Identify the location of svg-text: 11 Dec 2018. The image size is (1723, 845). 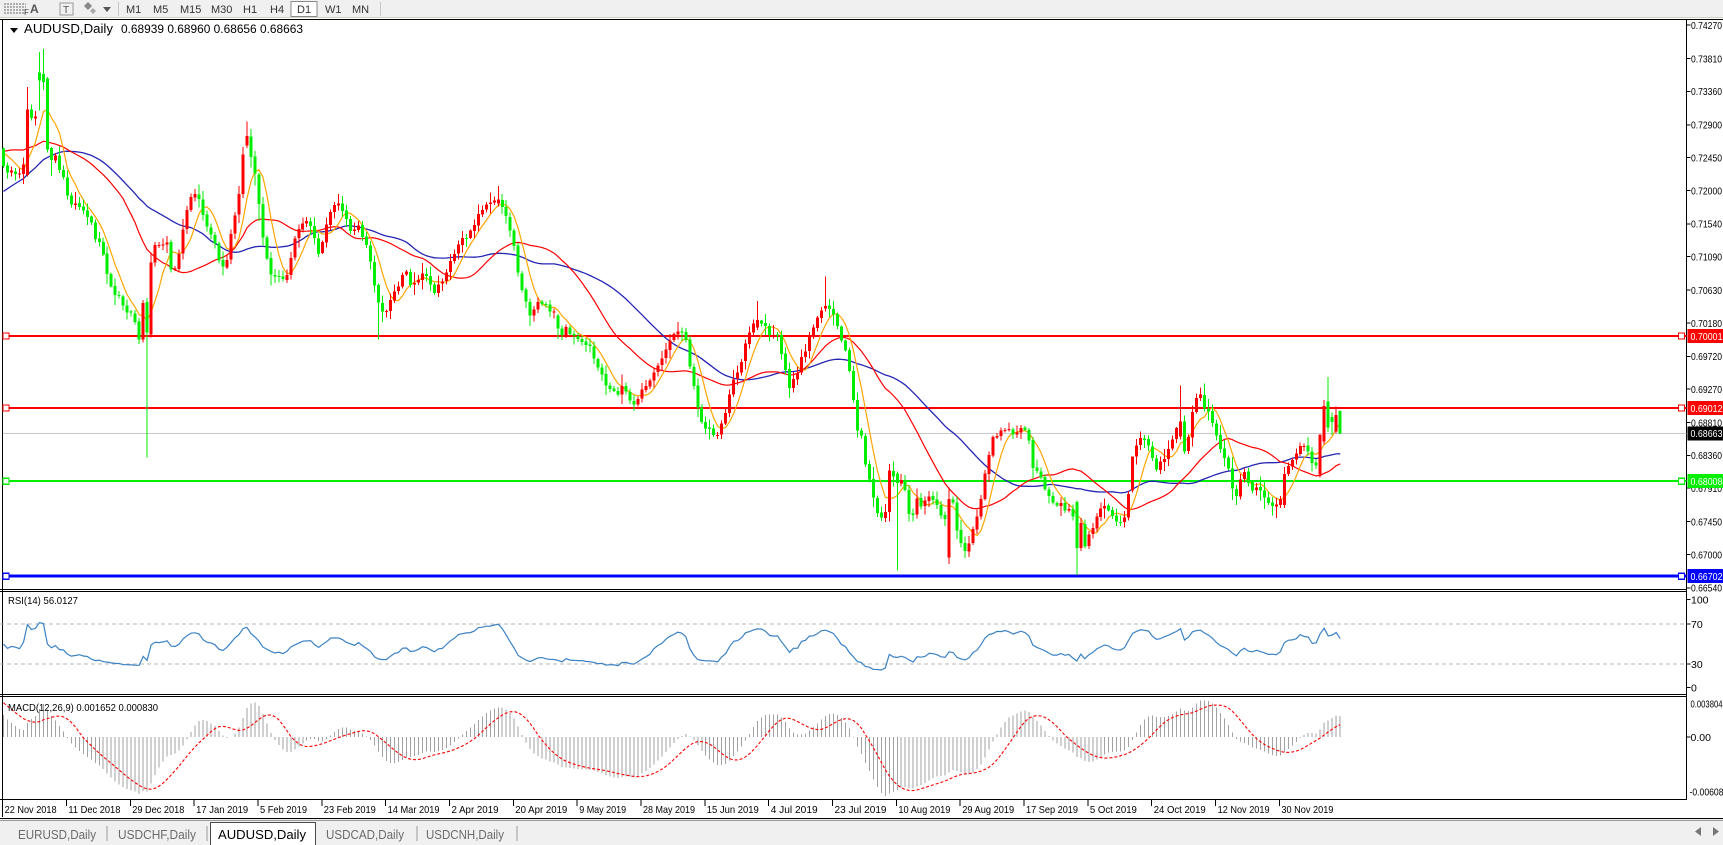
(94, 810).